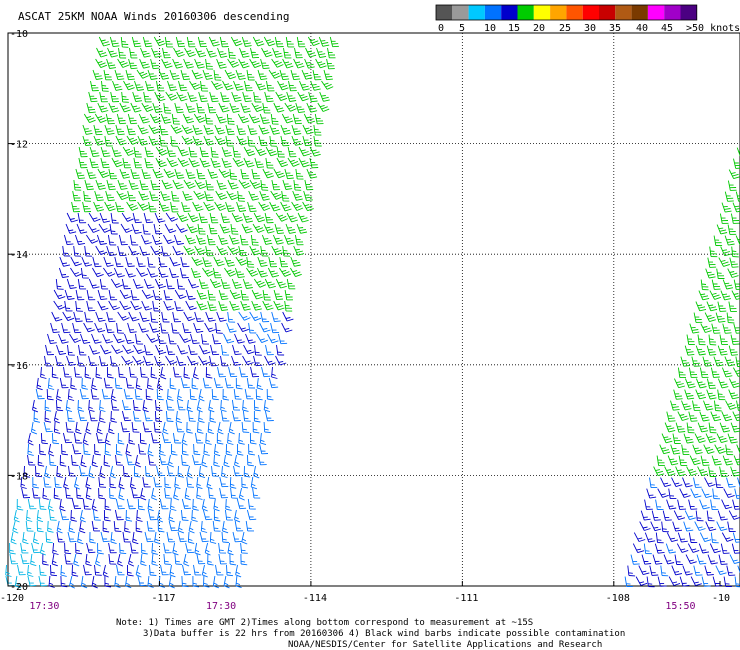  What do you see at coordinates (315, 598) in the screenshot?
I see `x-tick-label: -114` at bounding box center [315, 598].